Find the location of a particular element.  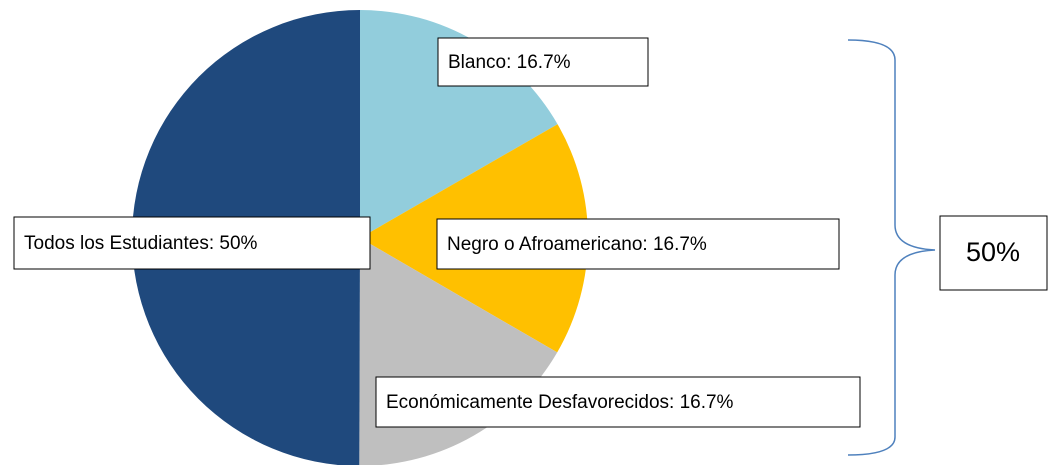

data-label: Negro o Afroamericano: 16.7% is located at coordinates (577, 244).